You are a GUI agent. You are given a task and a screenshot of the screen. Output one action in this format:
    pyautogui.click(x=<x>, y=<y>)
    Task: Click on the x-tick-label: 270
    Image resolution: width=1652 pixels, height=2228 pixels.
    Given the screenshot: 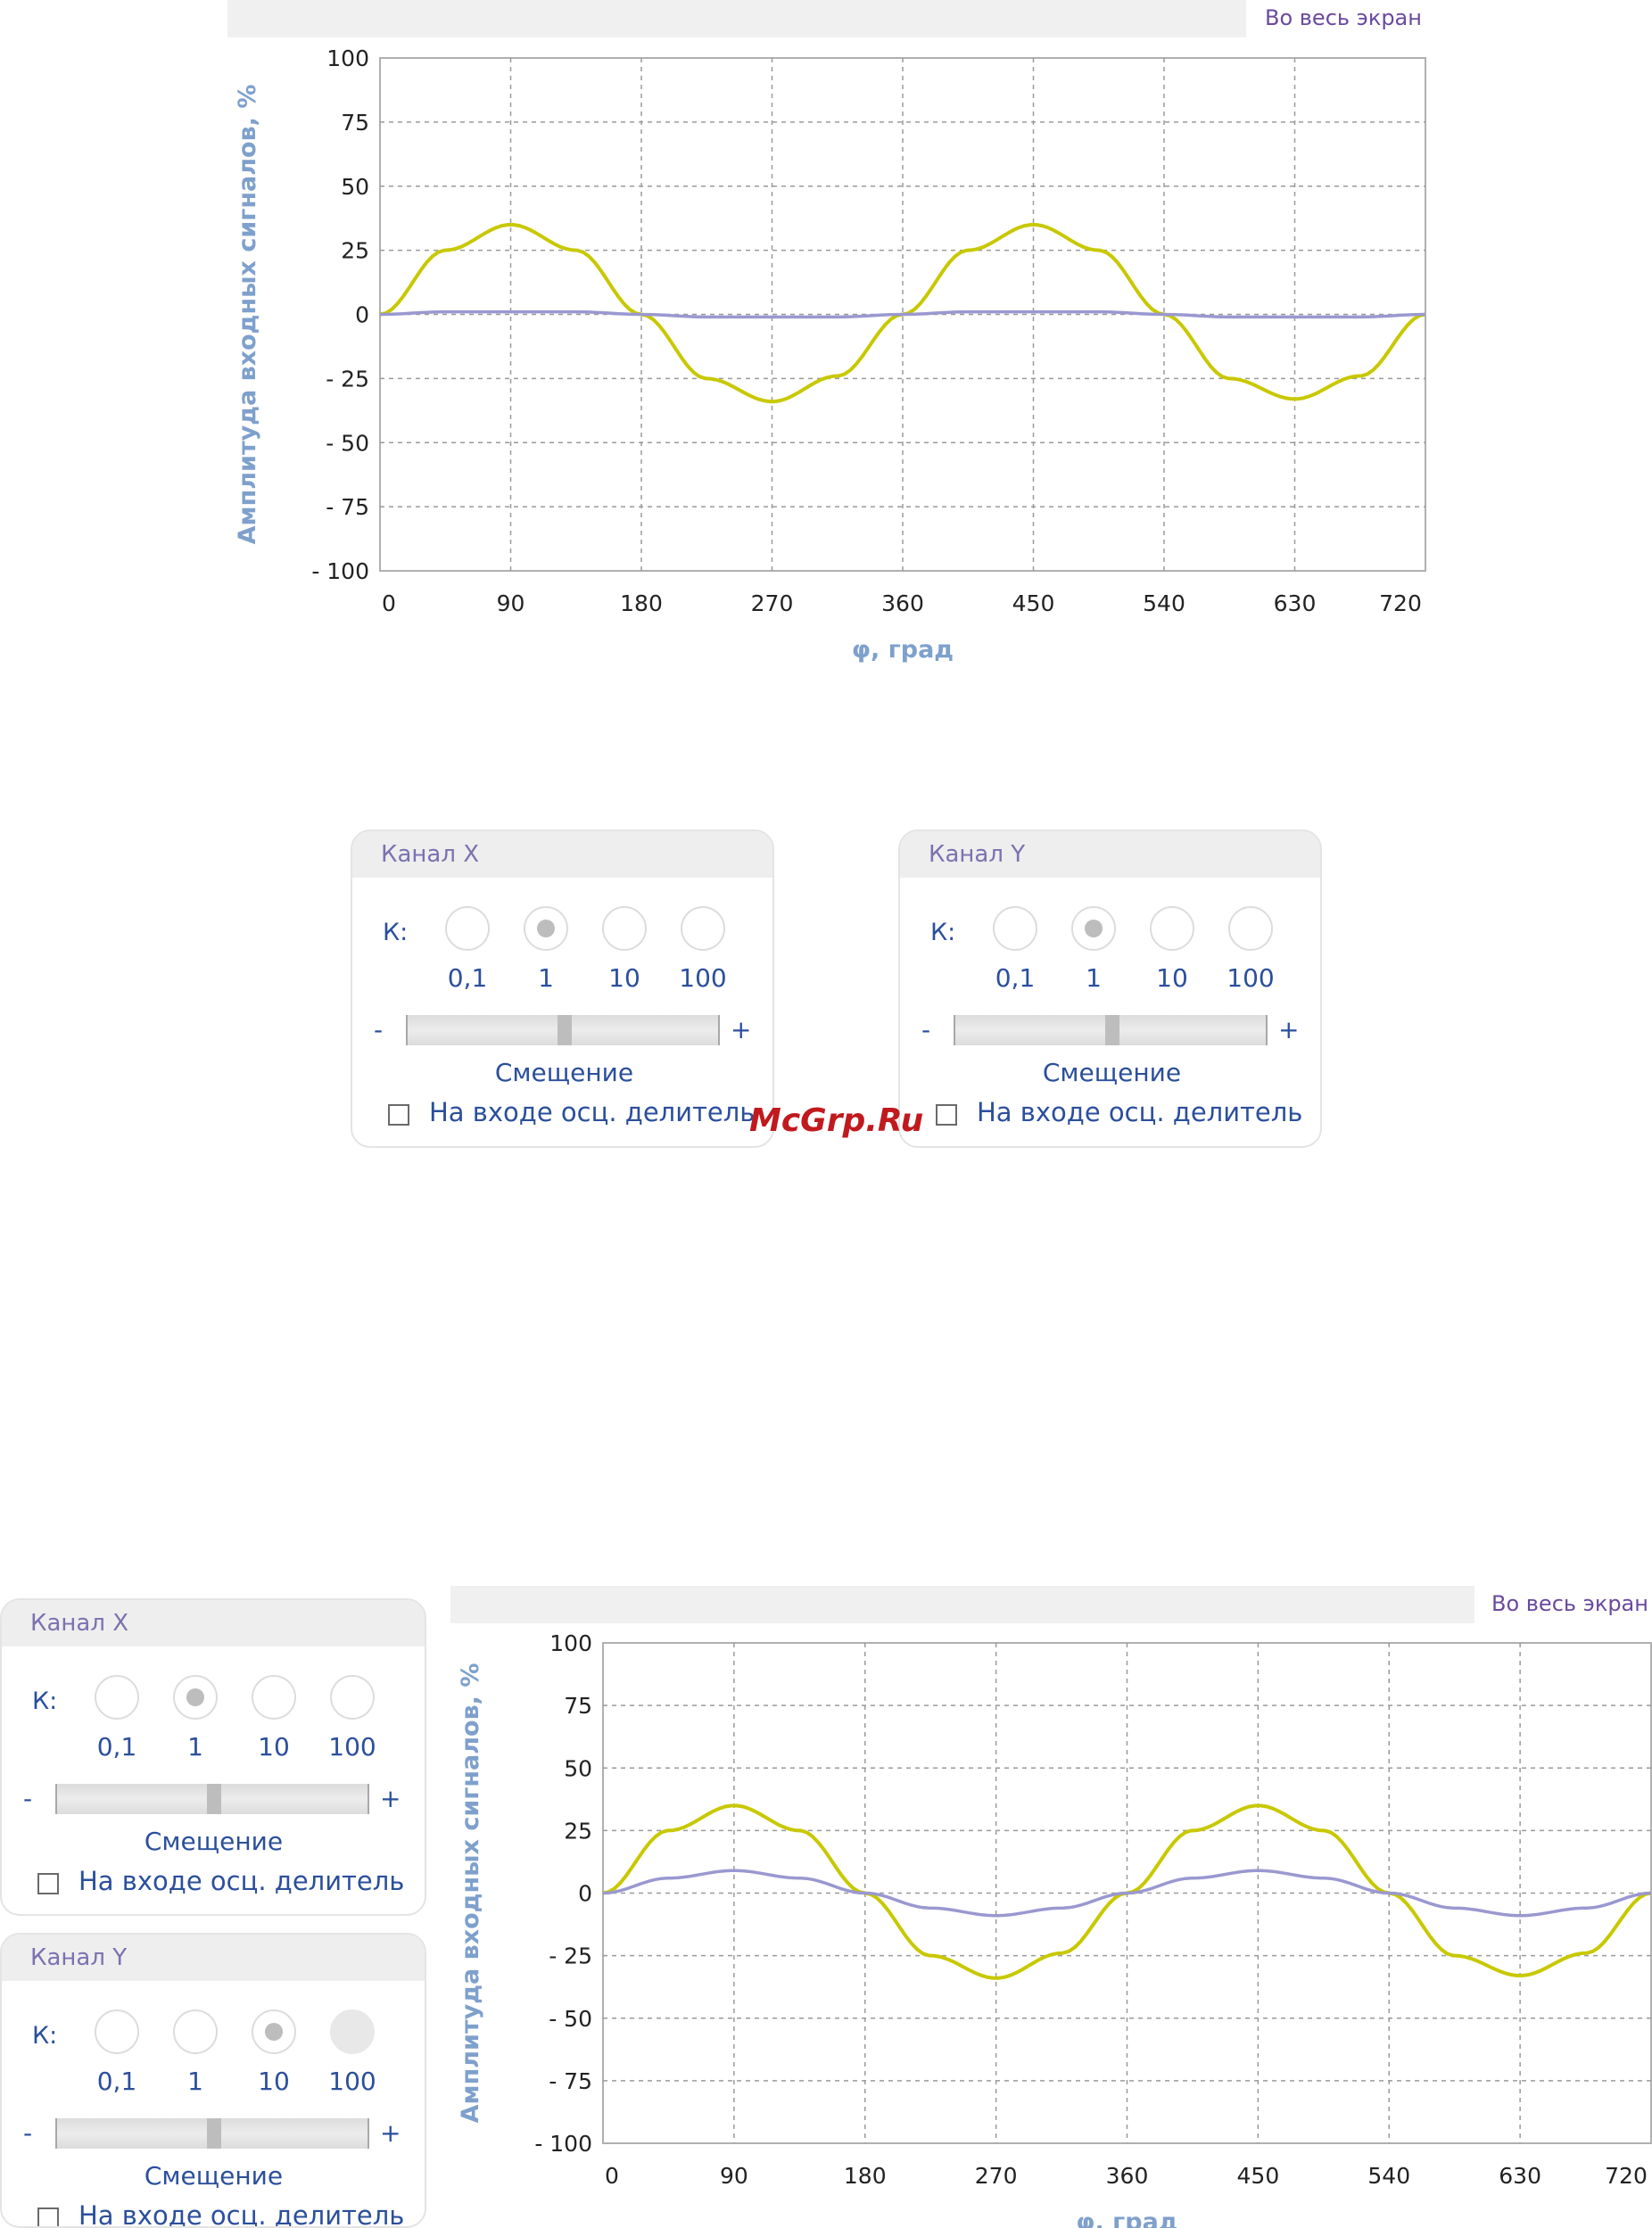 What is the action you would take?
    pyautogui.click(x=772, y=603)
    